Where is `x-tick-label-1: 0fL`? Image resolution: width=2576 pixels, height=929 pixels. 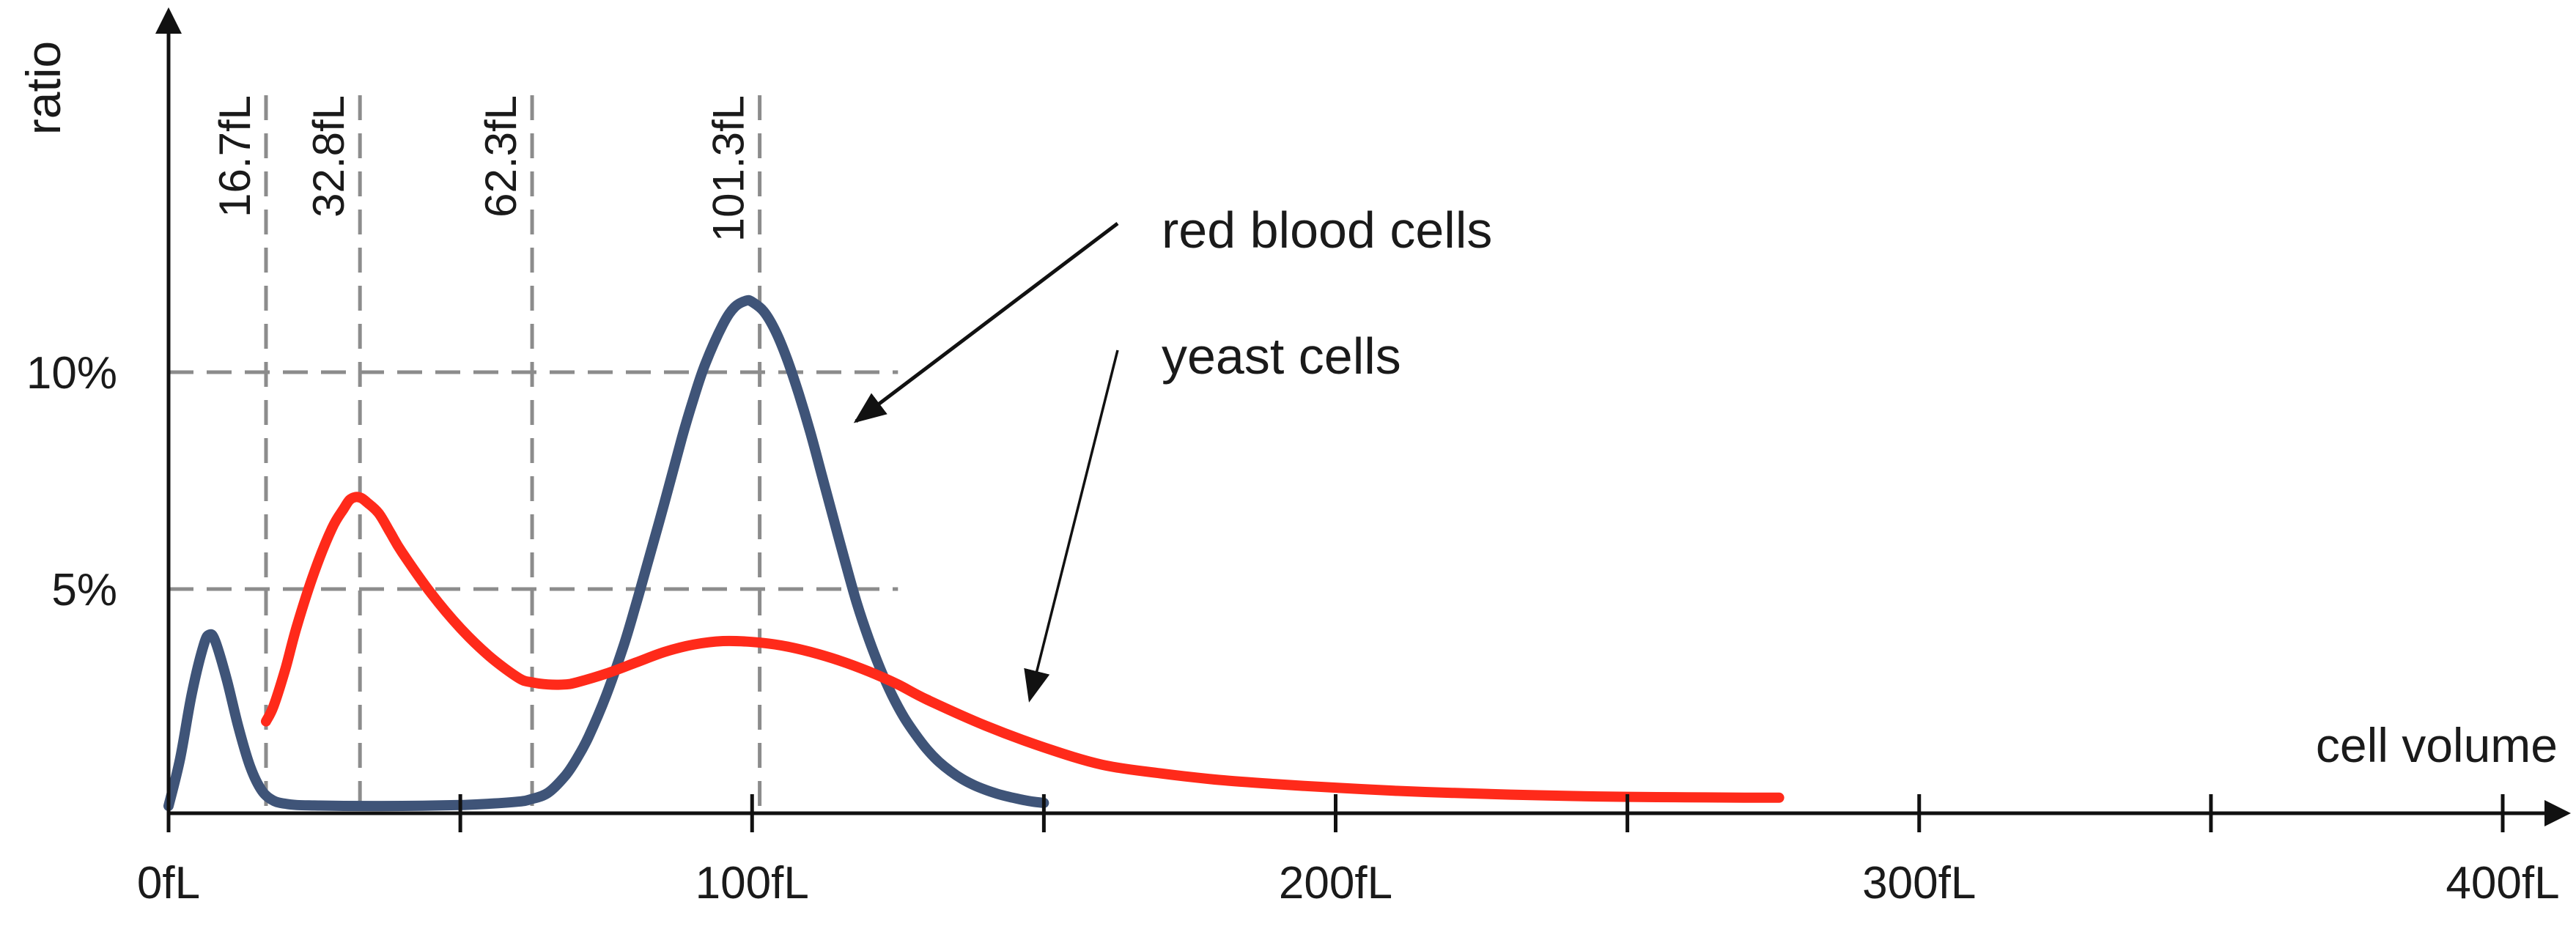 x-tick-label-1: 0fL is located at coordinates (168, 883).